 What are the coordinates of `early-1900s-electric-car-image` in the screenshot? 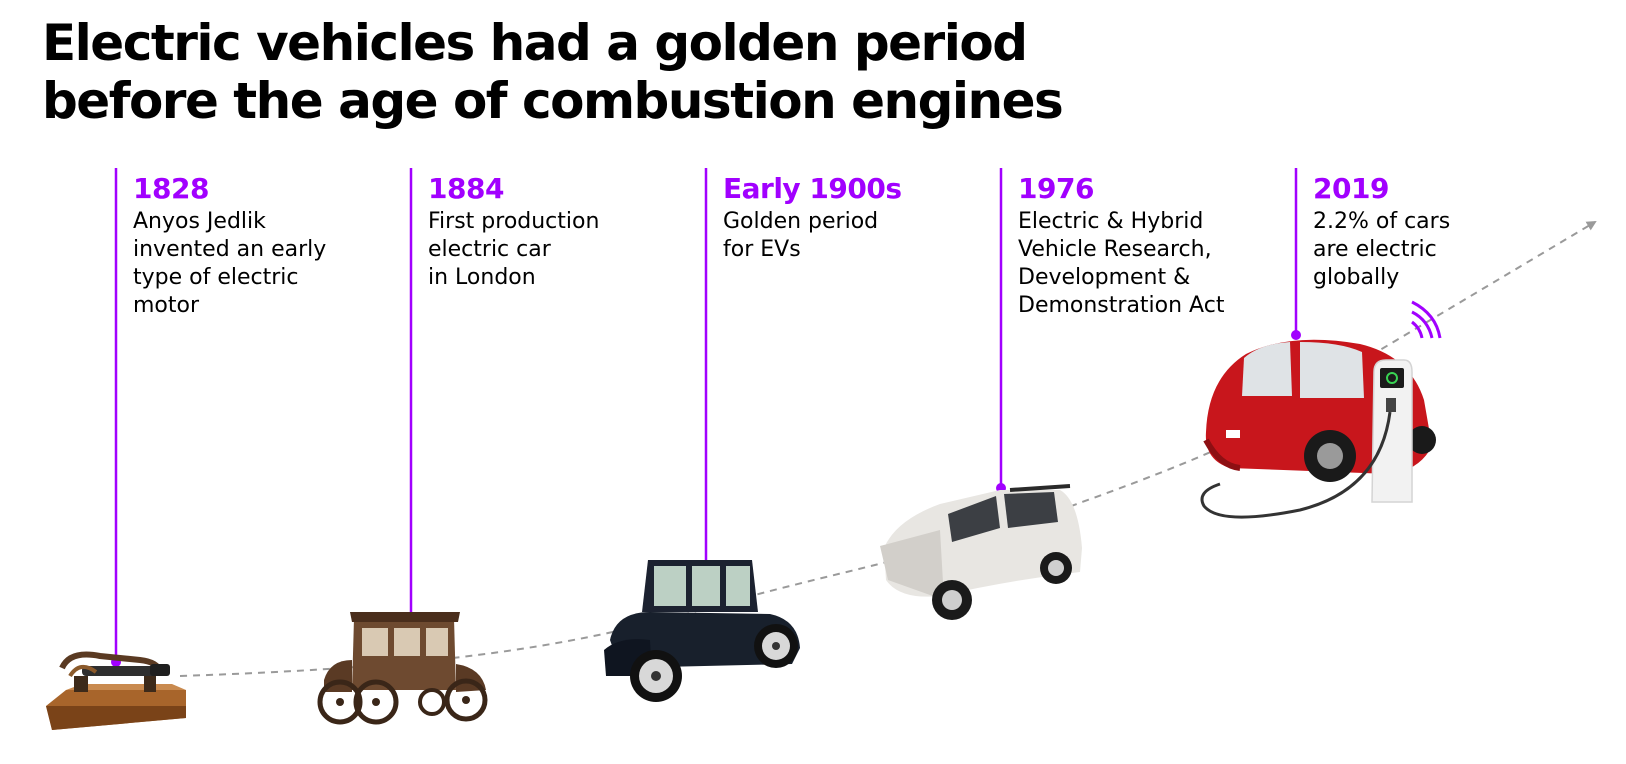 It's located at (702, 631).